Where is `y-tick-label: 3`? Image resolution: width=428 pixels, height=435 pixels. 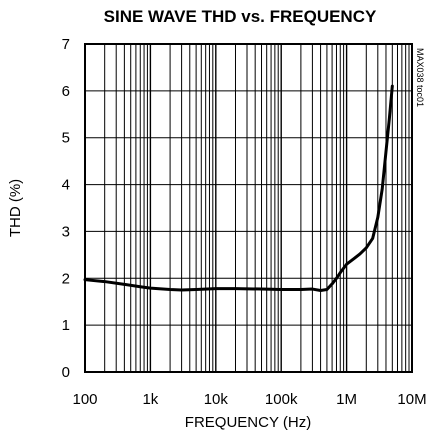
y-tick-label: 3 is located at coordinates (66, 231).